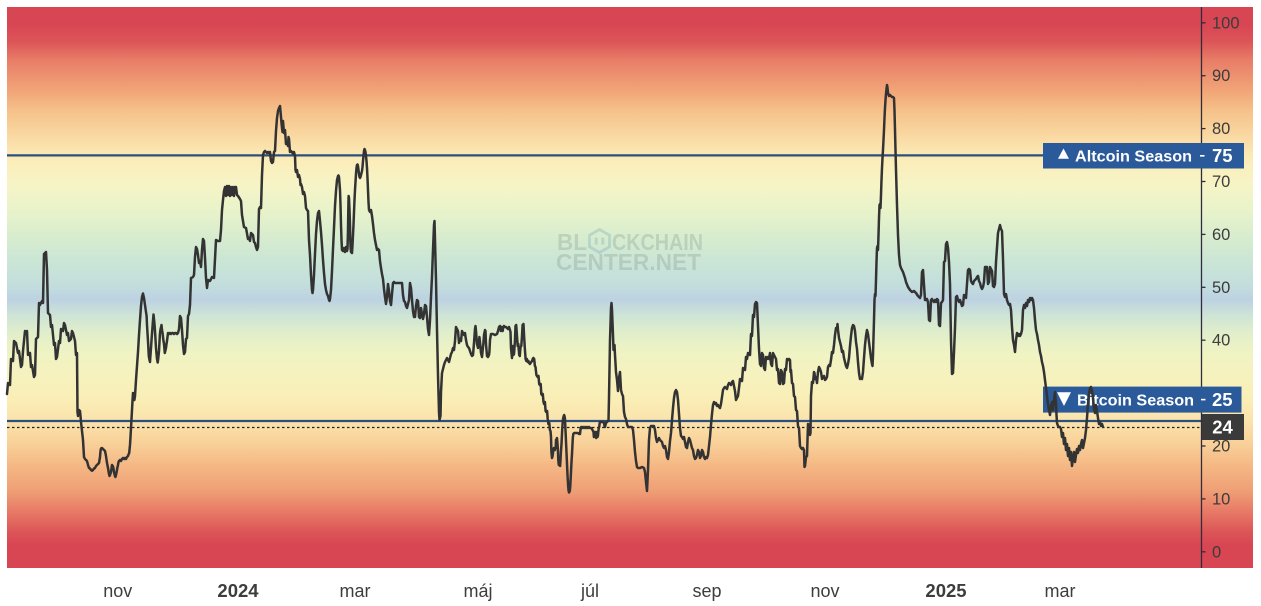 This screenshot has width=1261, height=606. What do you see at coordinates (1222, 155) in the screenshot?
I see `svg-text: 75` at bounding box center [1222, 155].